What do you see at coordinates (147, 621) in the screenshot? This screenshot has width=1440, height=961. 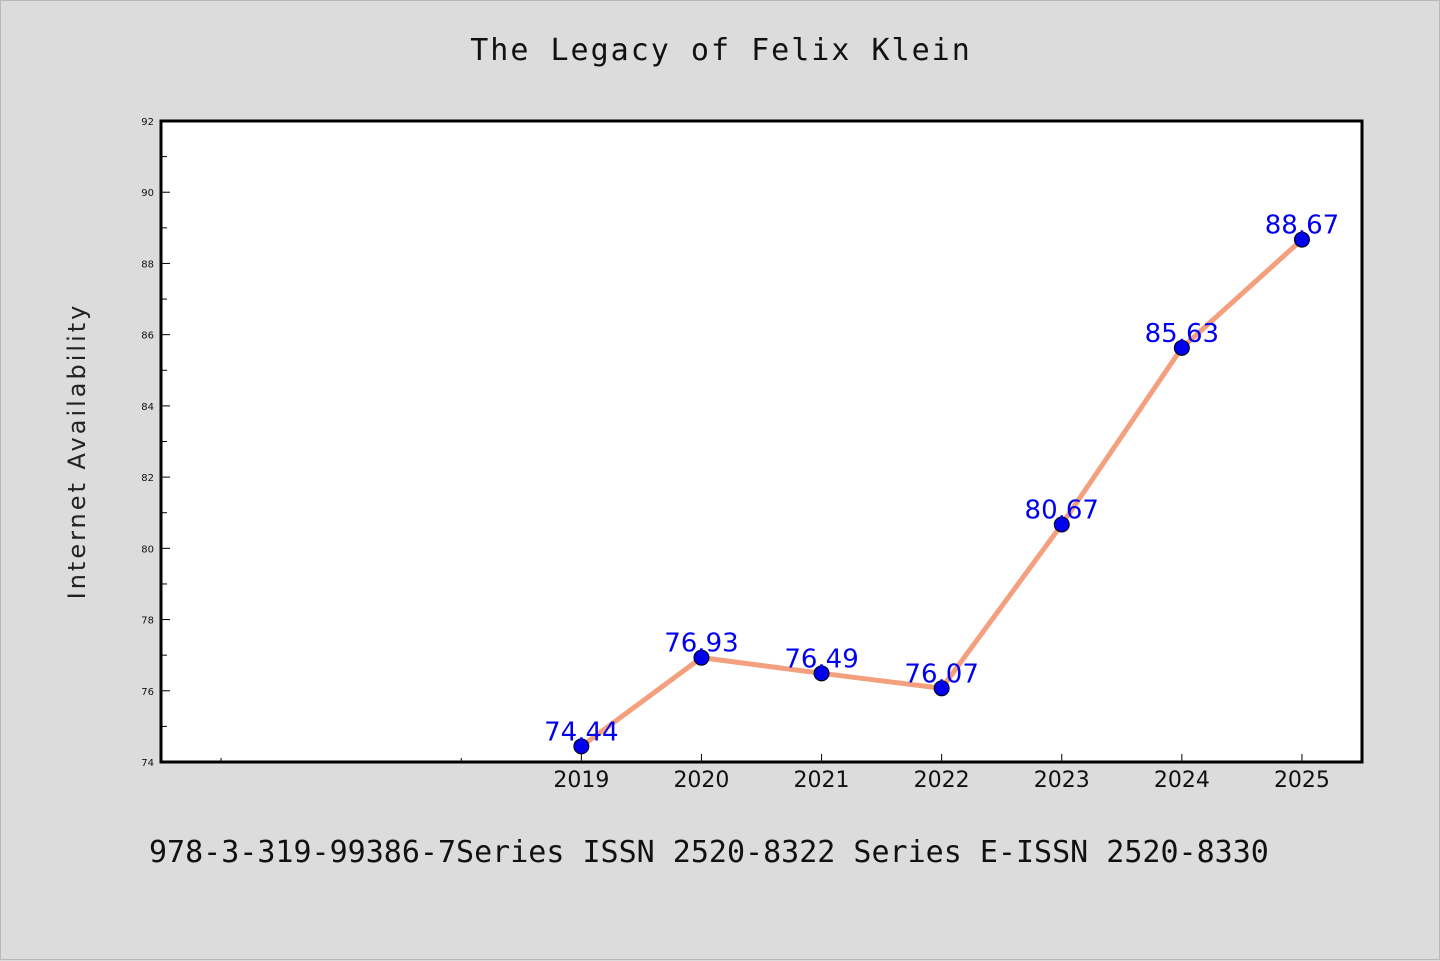 I see `y-tick-label: 78` at bounding box center [147, 621].